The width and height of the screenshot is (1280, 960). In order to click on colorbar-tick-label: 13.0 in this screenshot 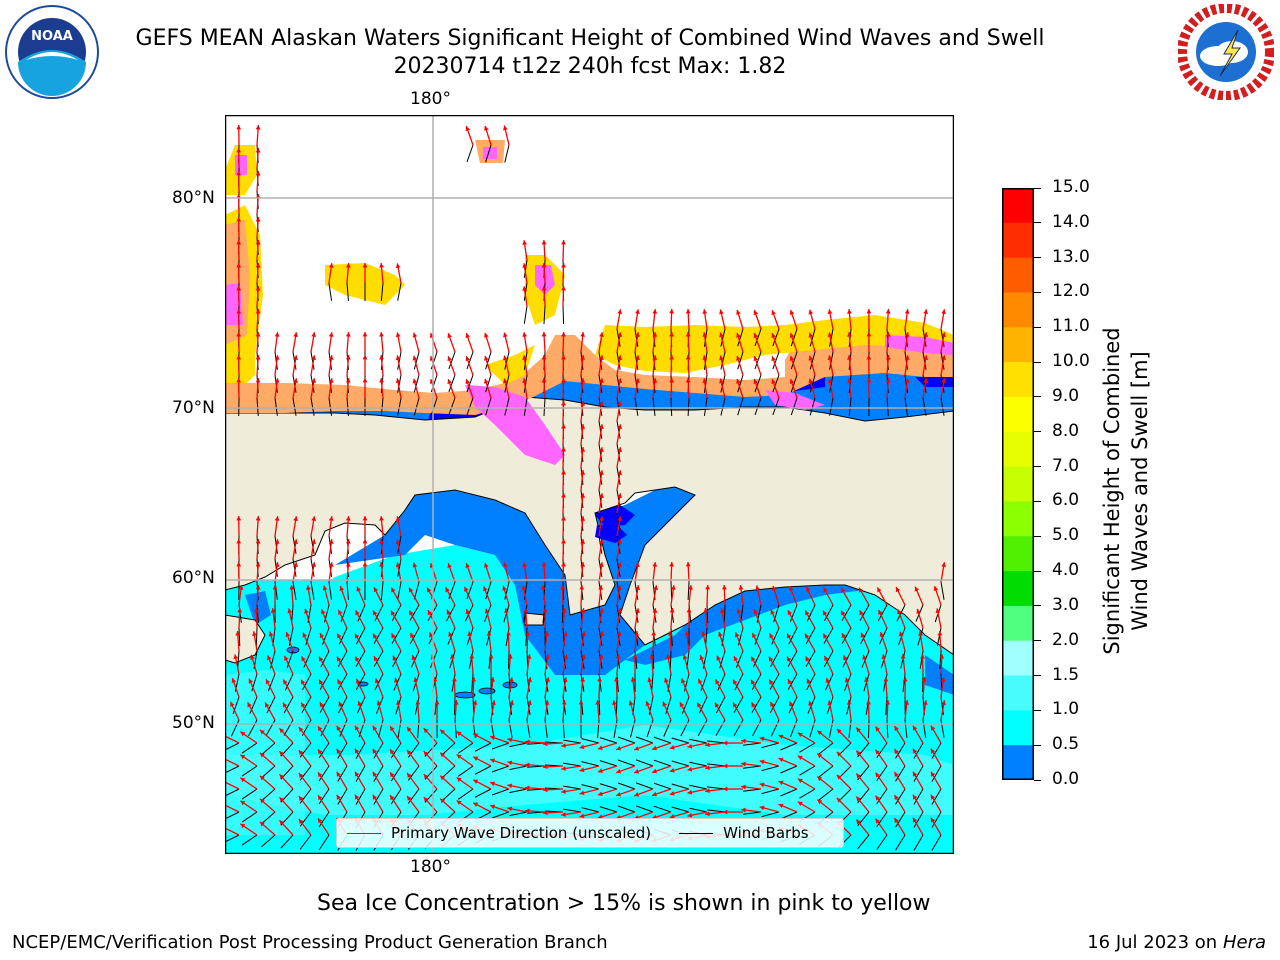, I will do `click(1071, 256)`.